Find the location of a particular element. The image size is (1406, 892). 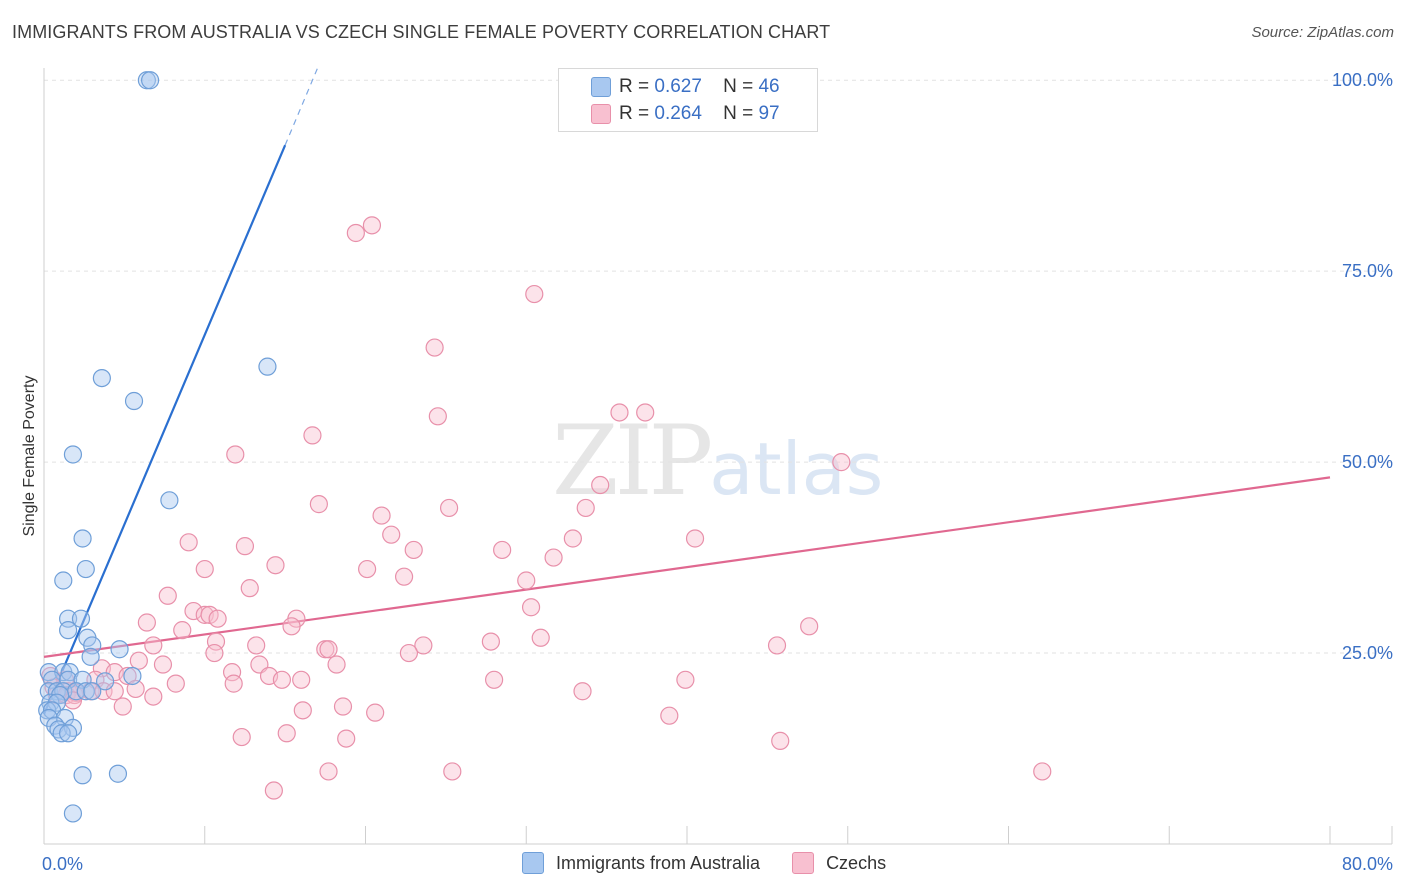

legend-r-value: 0.264 is located at coordinates (678, 113).